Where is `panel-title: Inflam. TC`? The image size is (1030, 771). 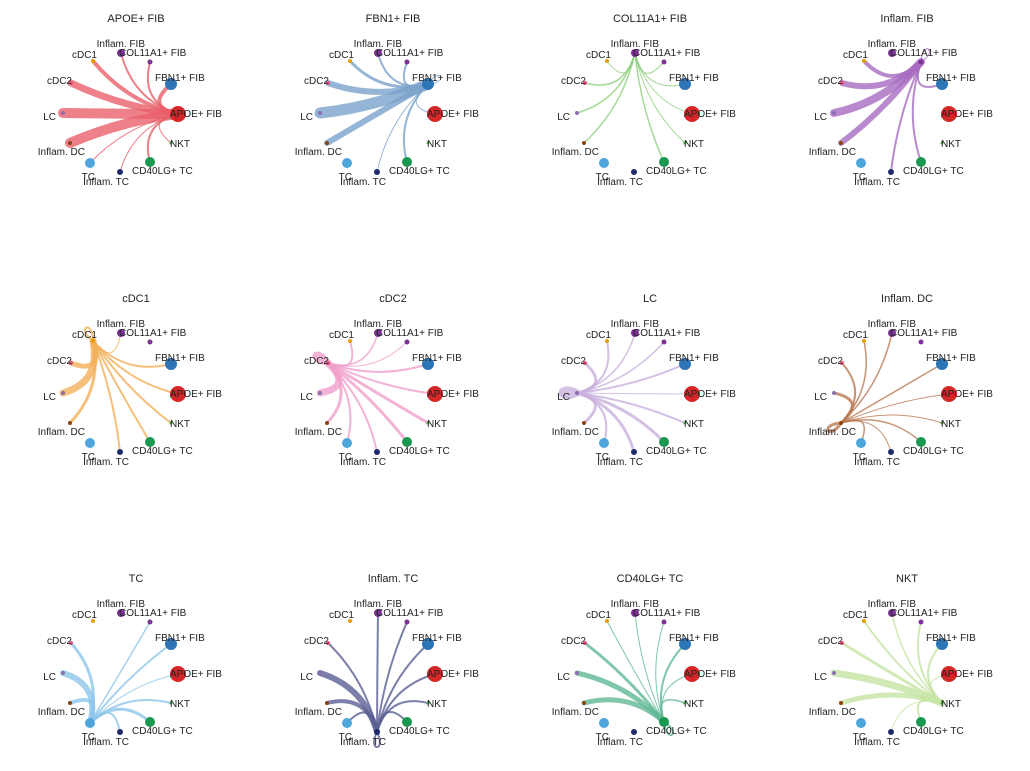 panel-title: Inflam. TC is located at coordinates (393, 579).